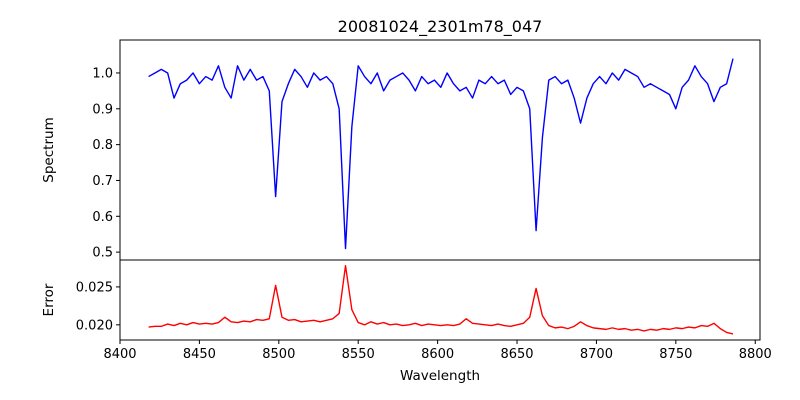 This screenshot has height=400, width=800. I want to click on y-tick-label: 1.0, so click(102, 73).